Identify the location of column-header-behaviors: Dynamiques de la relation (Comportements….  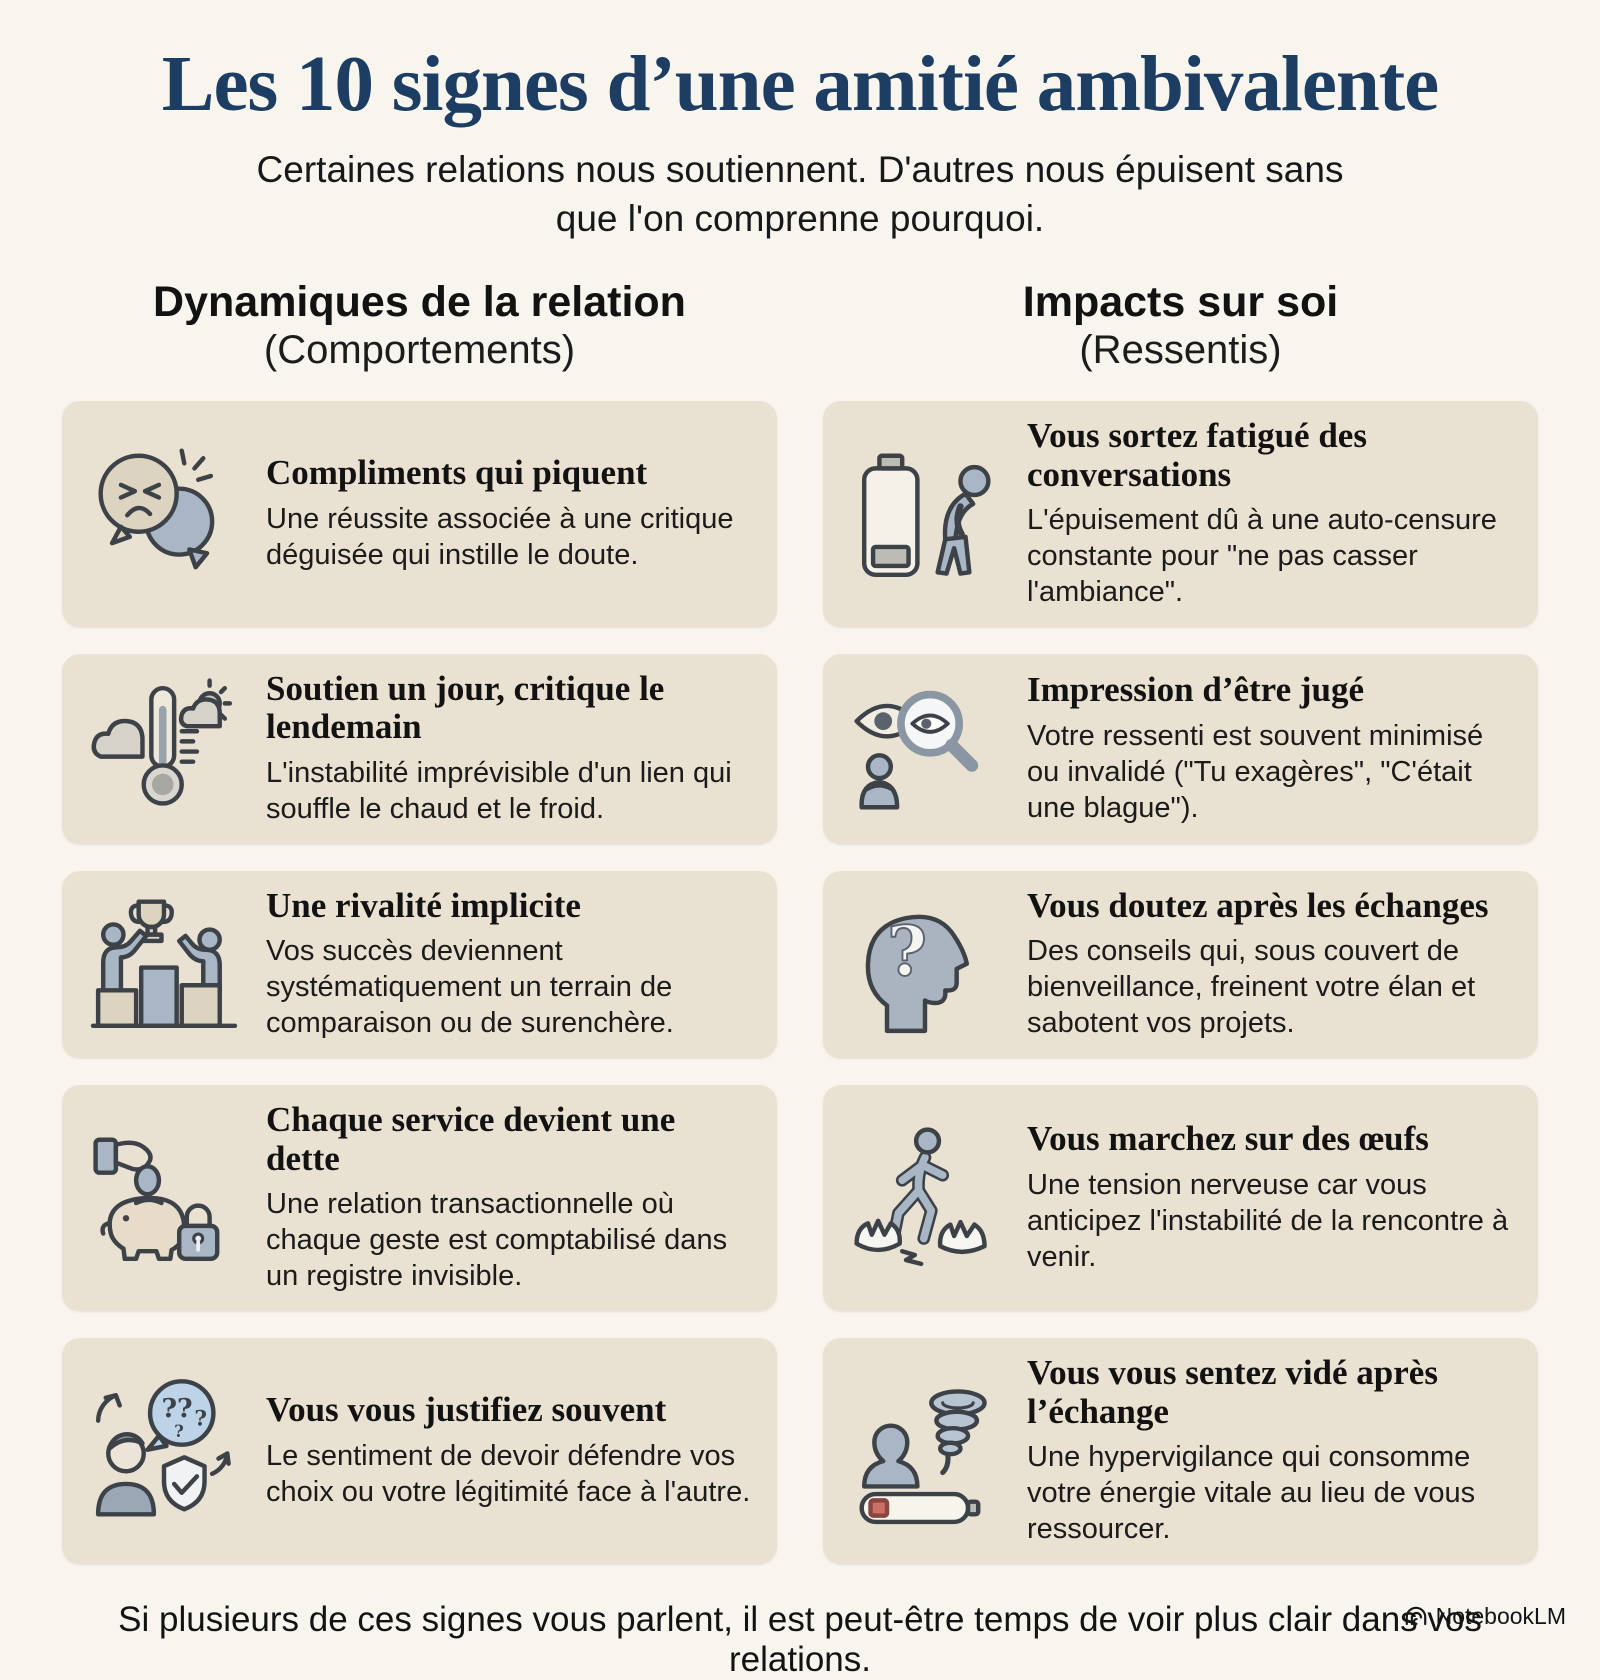
(442, 325).